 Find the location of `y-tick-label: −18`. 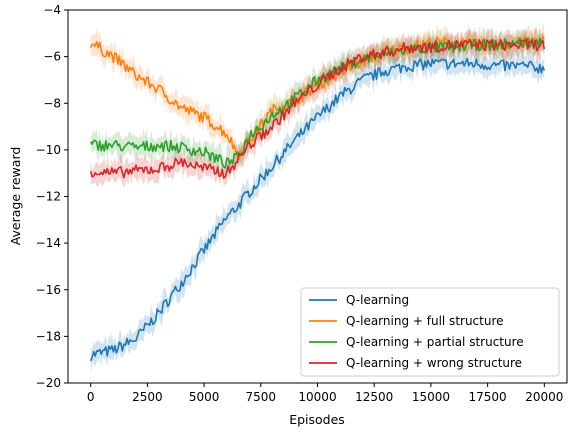

y-tick-label: −18 is located at coordinates (48, 336).